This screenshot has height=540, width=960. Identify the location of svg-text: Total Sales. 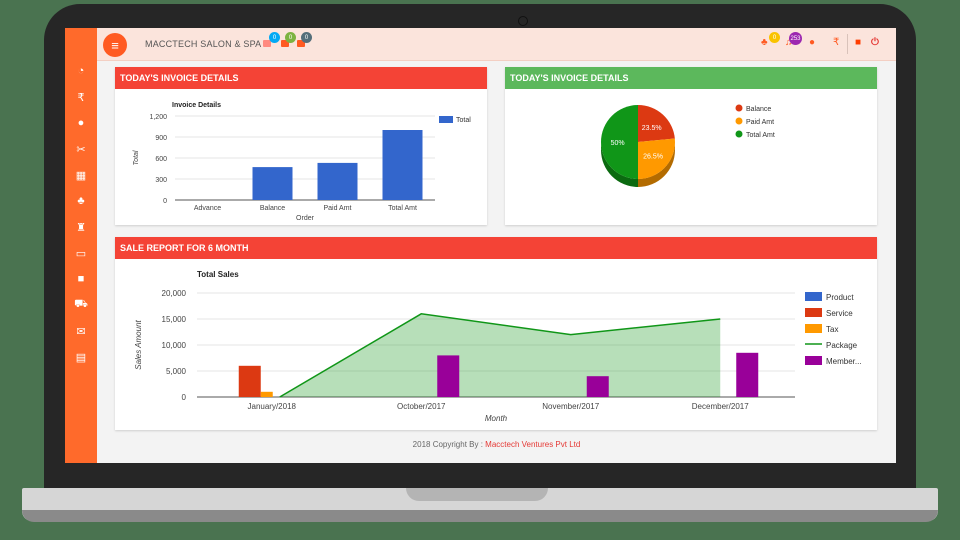
(218, 274).